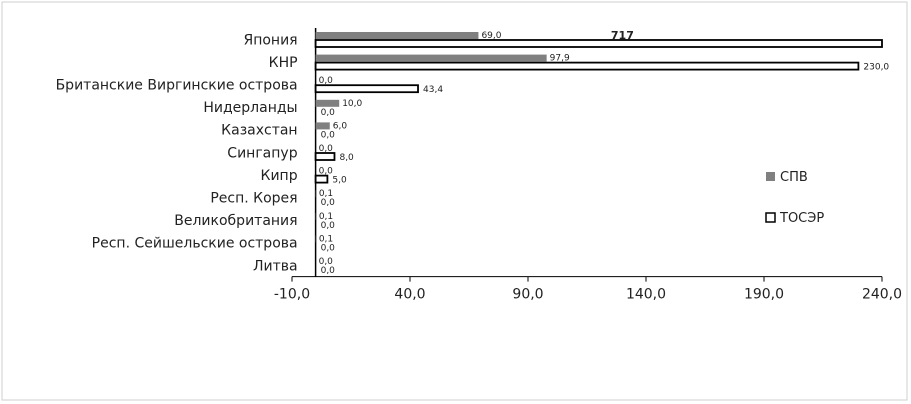 This screenshot has width=911, height=404. Describe the element at coordinates (352, 104) in the screenshot. I see `data-label-spv: 10,0` at that location.